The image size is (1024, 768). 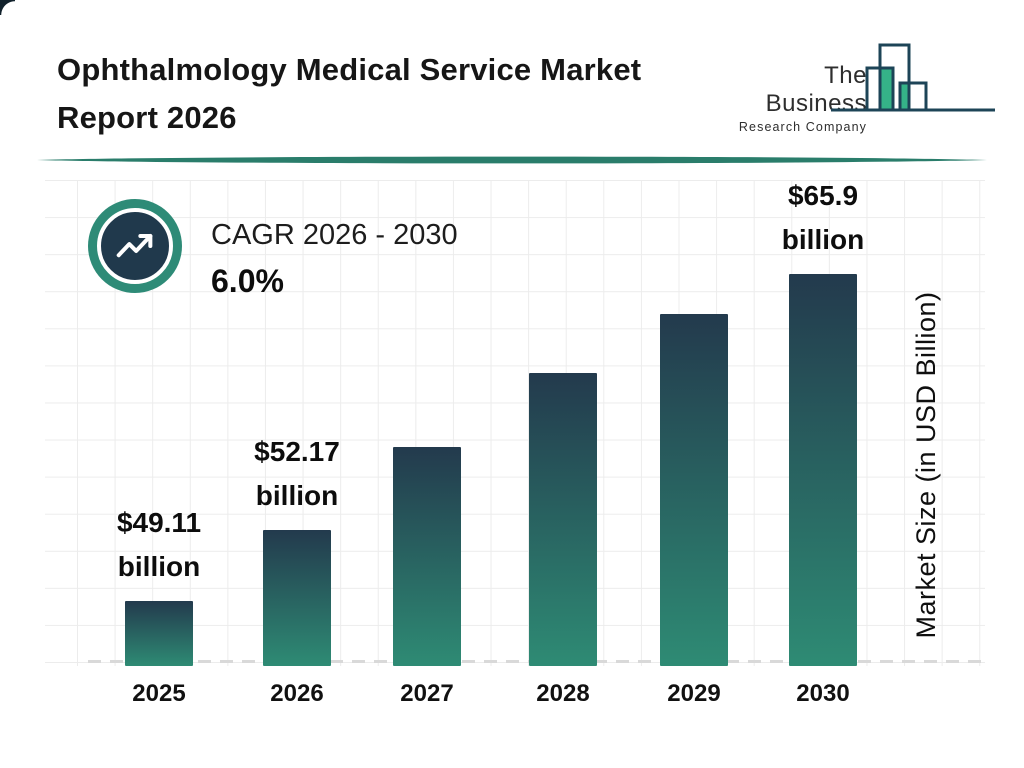 I want to click on x-axis-label-2026: 2026, so click(x=297, y=693).